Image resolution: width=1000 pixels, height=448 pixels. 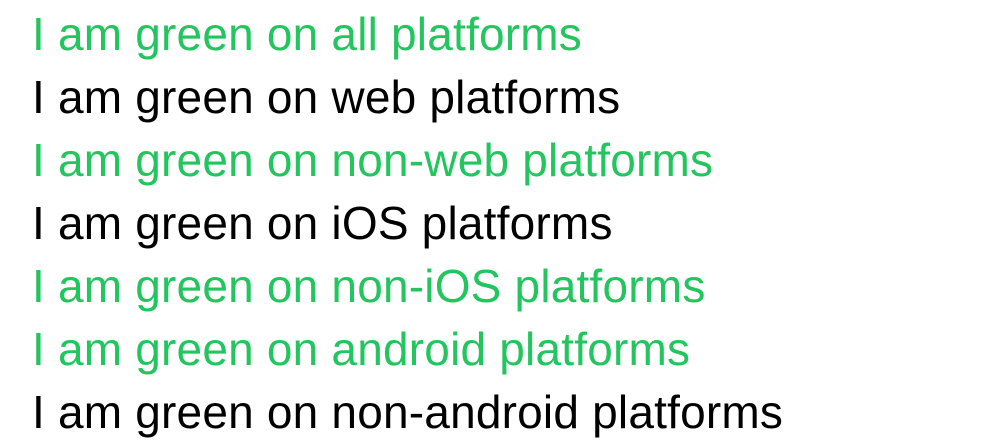 I want to click on text-line-non-web-platforms: I am green on non-web platforms, so click(x=373, y=160).